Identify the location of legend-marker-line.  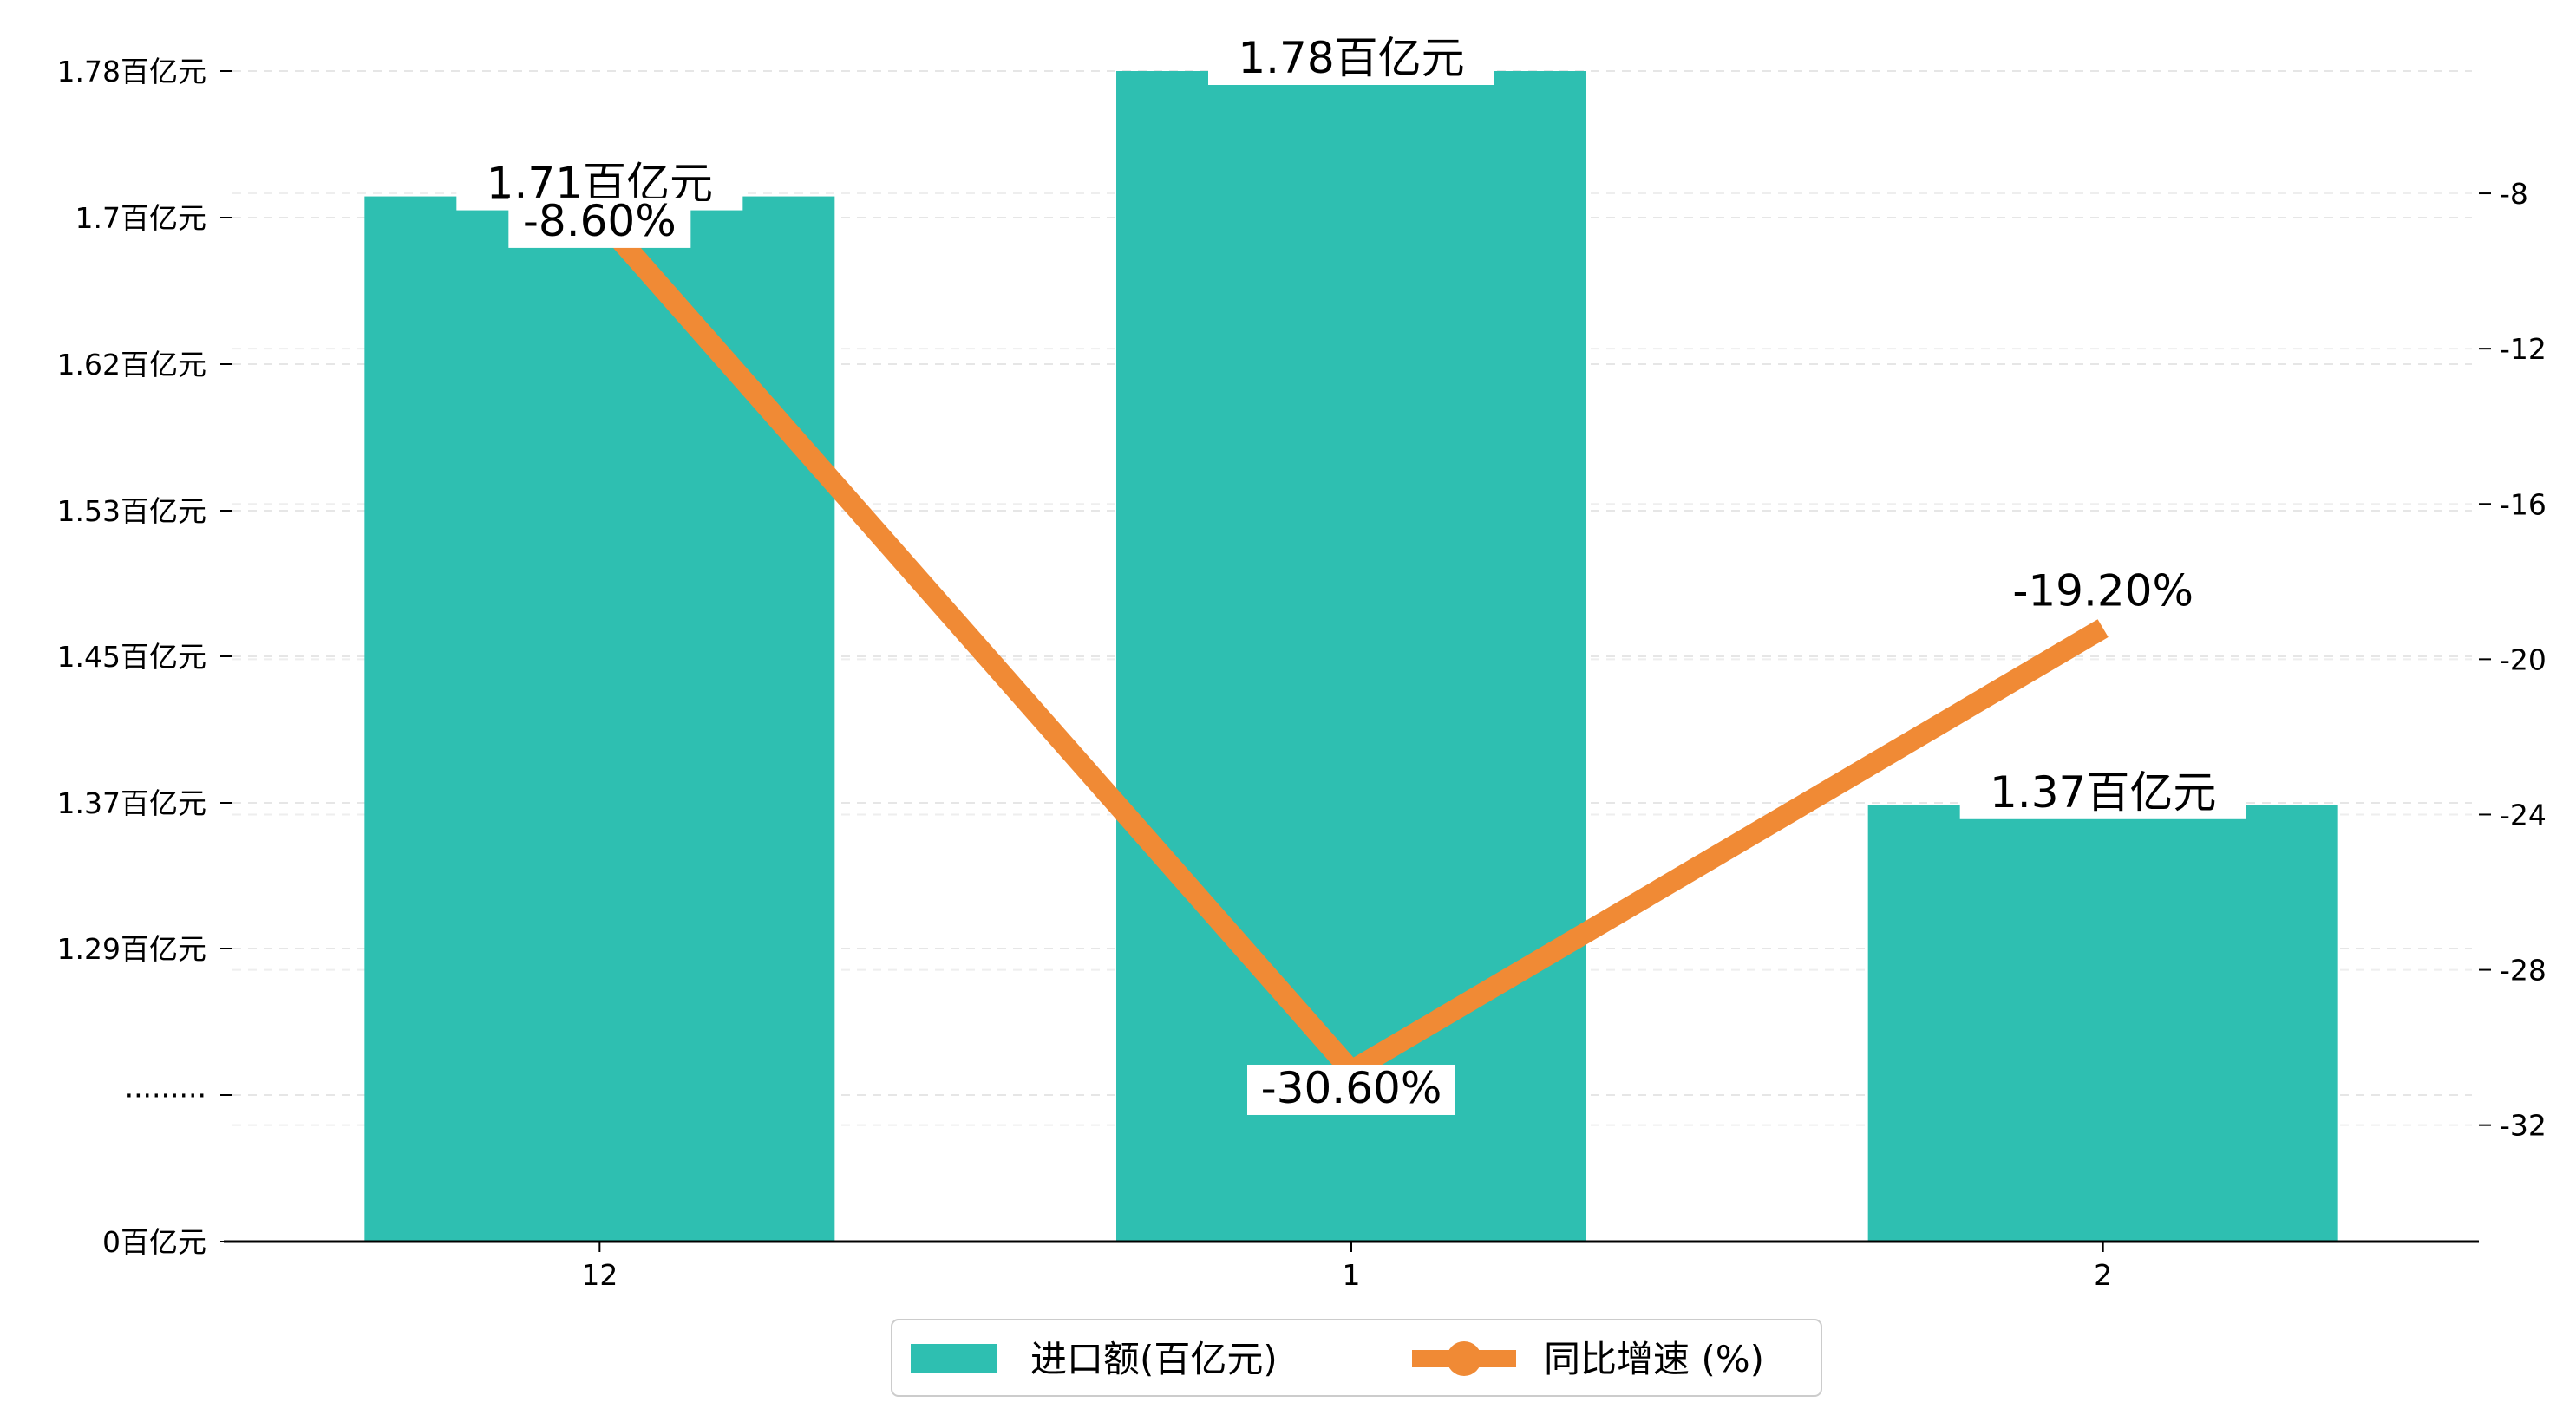
(1464, 1358).